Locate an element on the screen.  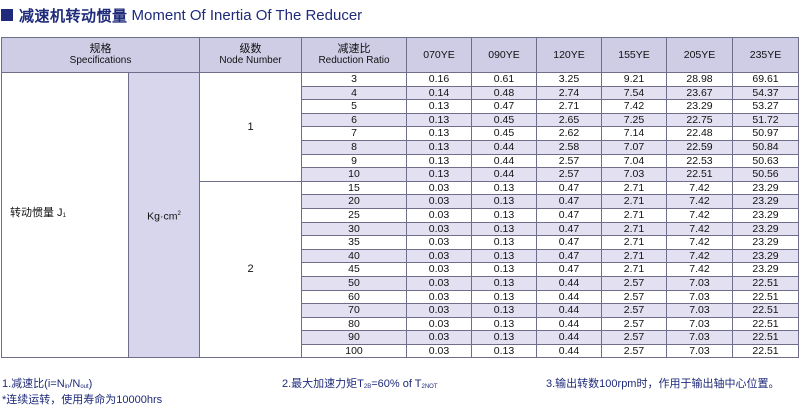
header-reduction-ratio: 减速比 Reduction Ratio is located at coordinates (354, 55).